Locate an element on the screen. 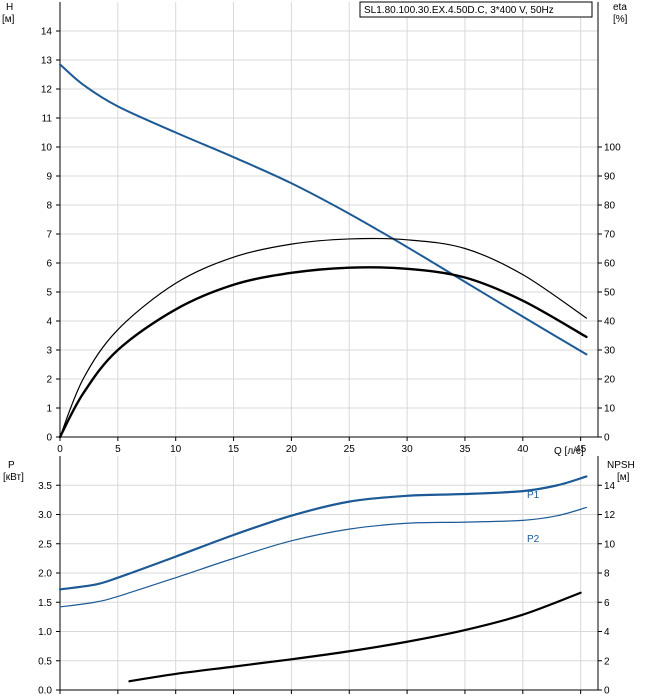  p1-series-label: P1 is located at coordinates (533, 495).